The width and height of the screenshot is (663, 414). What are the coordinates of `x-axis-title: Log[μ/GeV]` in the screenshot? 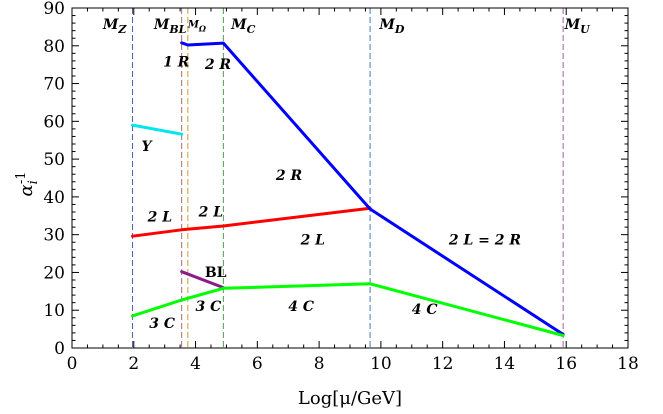 It's located at (350, 398).